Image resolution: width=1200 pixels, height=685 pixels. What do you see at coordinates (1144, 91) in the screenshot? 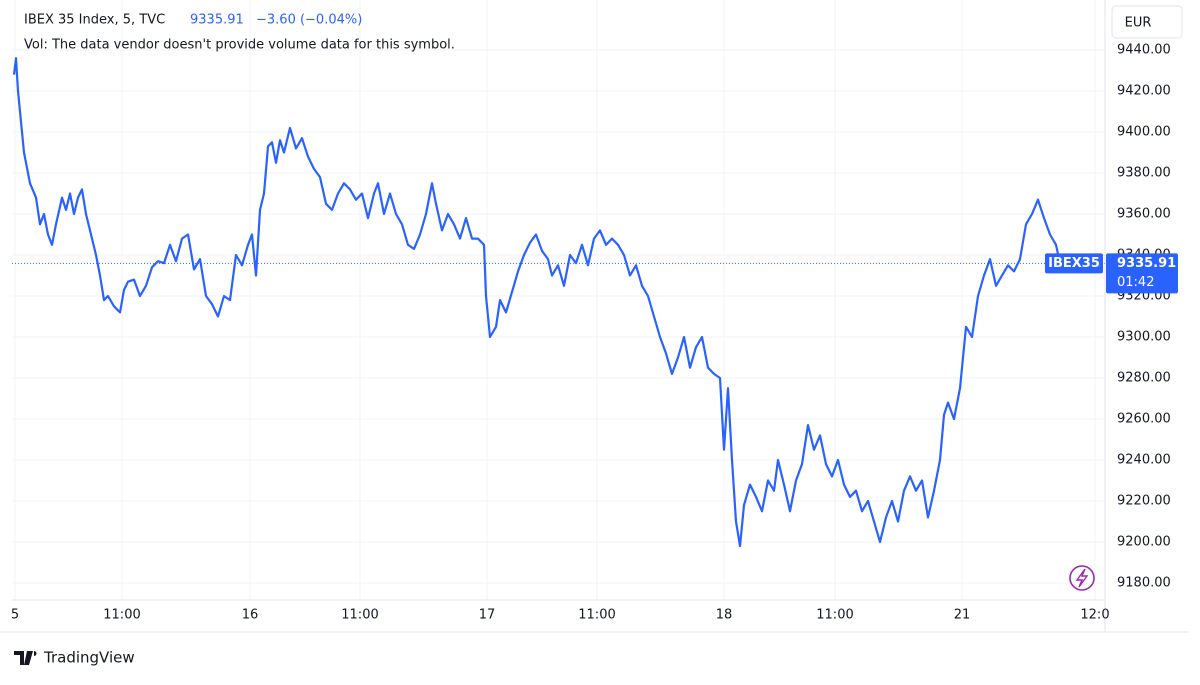
I see `y-tick-label: 9420.00` at bounding box center [1144, 91].